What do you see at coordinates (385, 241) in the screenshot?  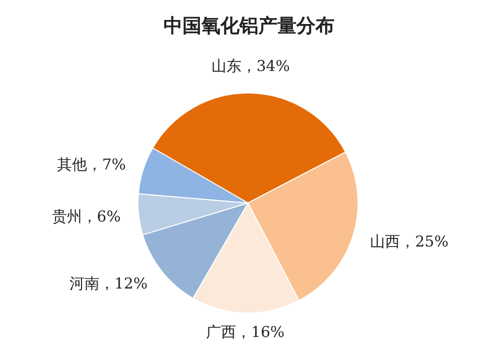 I see `slice-label: 山西` at bounding box center [385, 241].